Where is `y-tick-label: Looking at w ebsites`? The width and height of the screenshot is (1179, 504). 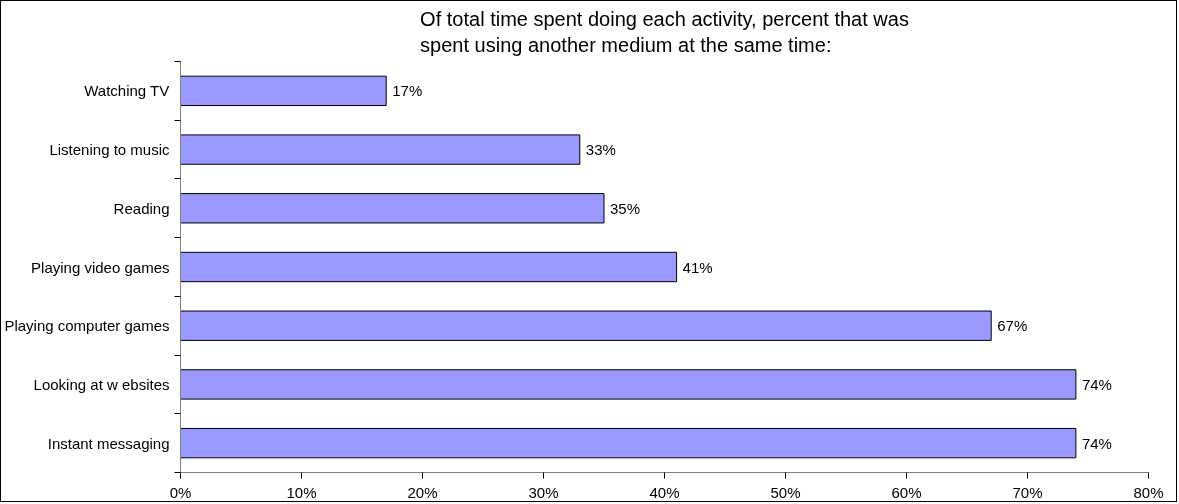
y-tick-label: Looking at w ebsites is located at coordinates (101, 384).